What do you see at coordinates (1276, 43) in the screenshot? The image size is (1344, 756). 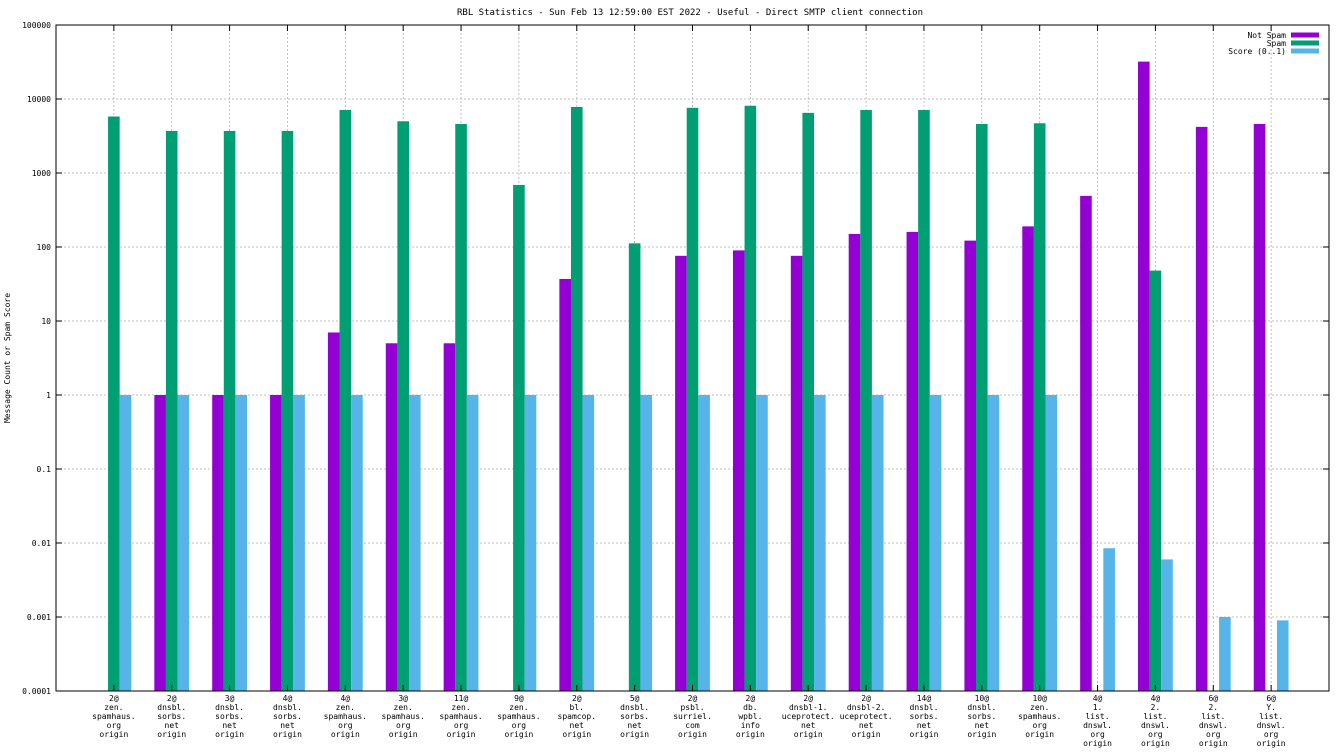 I see `legend-label: Spam` at bounding box center [1276, 43].